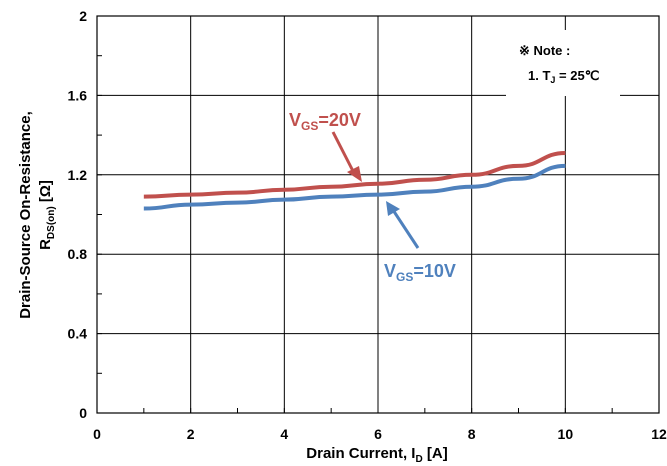 This screenshot has height=466, width=667. Describe the element at coordinates (472, 434) in the screenshot. I see `x-tick-label: 8` at that location.